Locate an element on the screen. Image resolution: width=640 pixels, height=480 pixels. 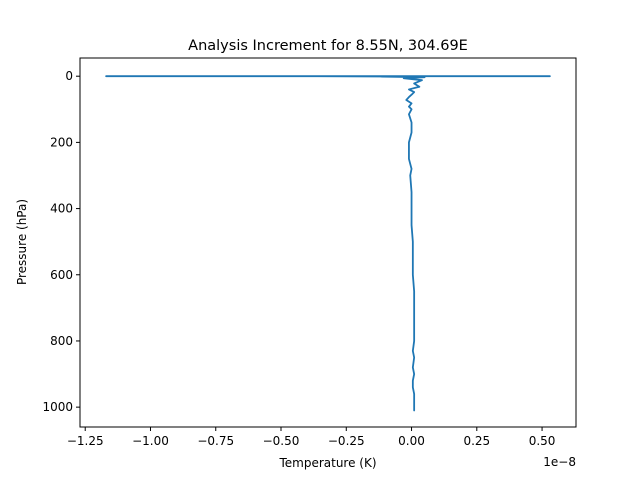
x-offset-text: 1e−8 is located at coordinates (559, 462).